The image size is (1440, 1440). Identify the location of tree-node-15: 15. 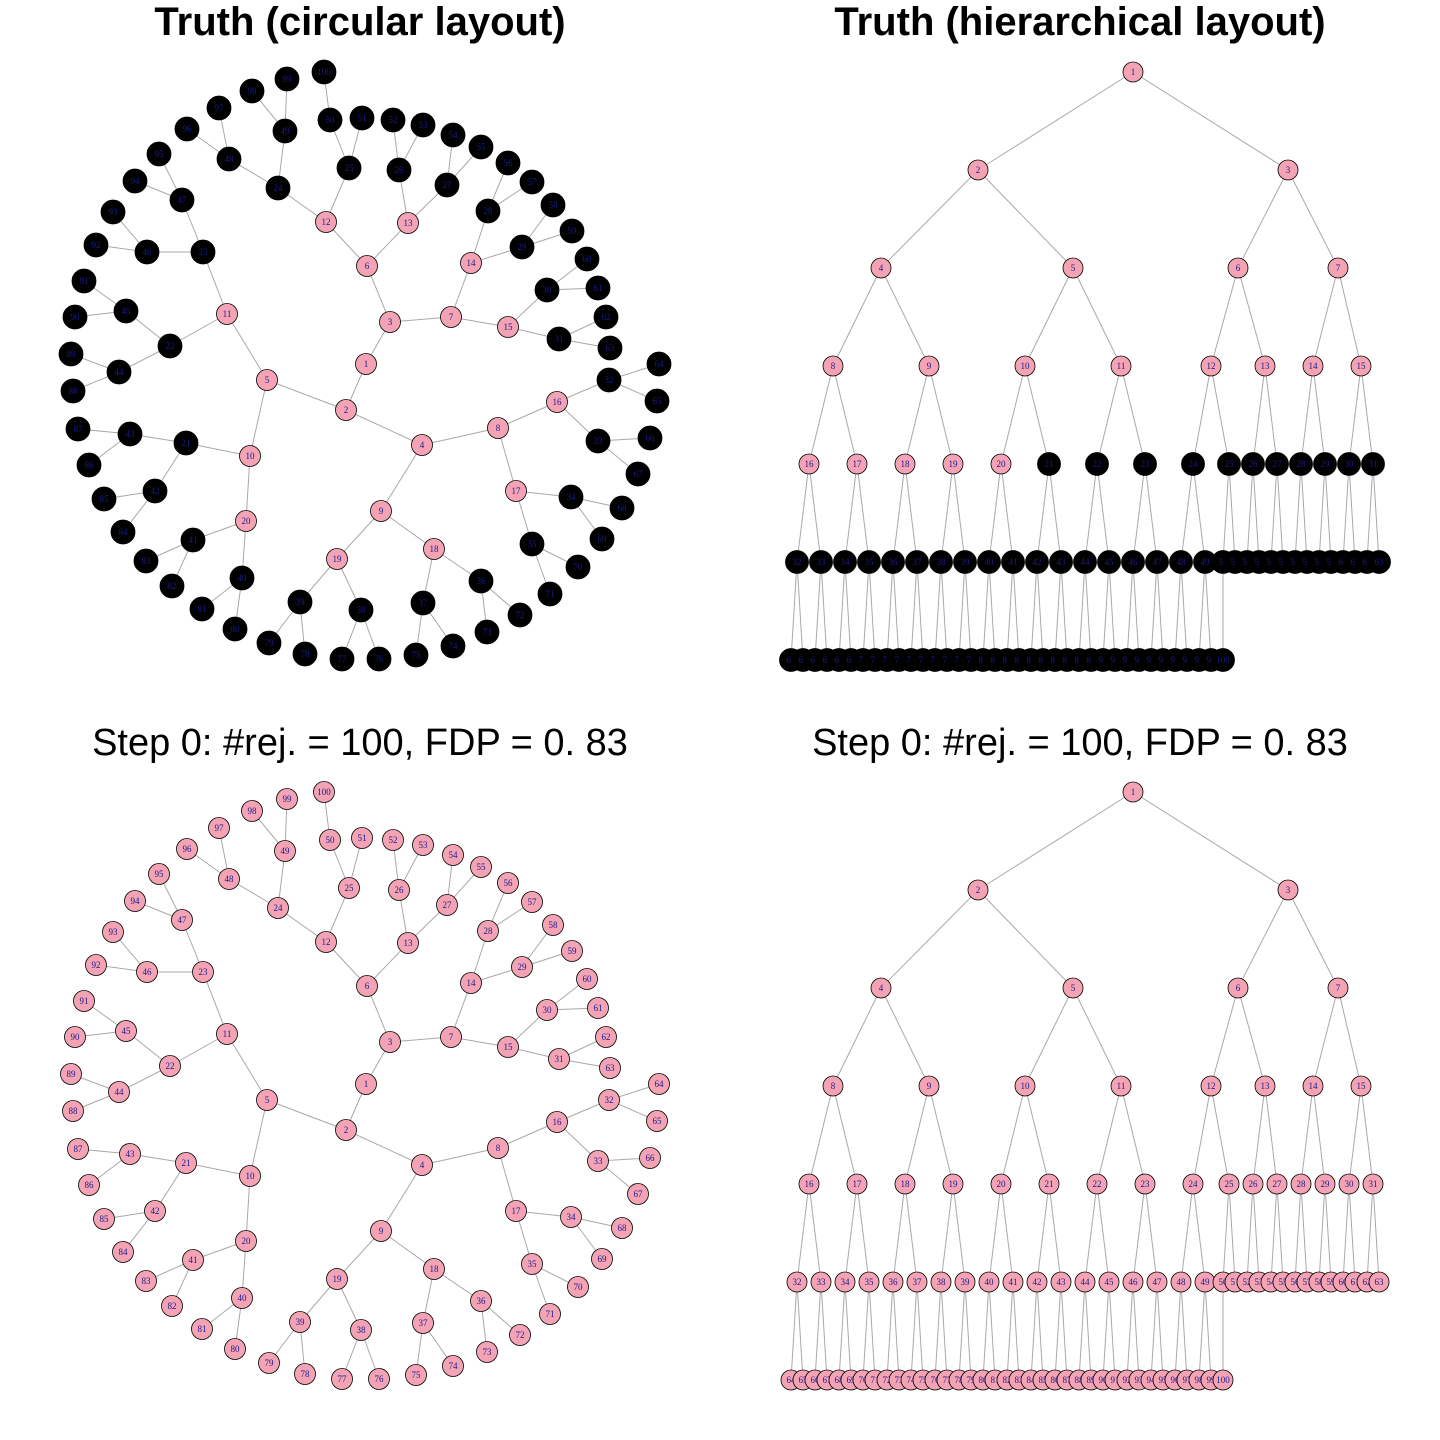
(508, 327).